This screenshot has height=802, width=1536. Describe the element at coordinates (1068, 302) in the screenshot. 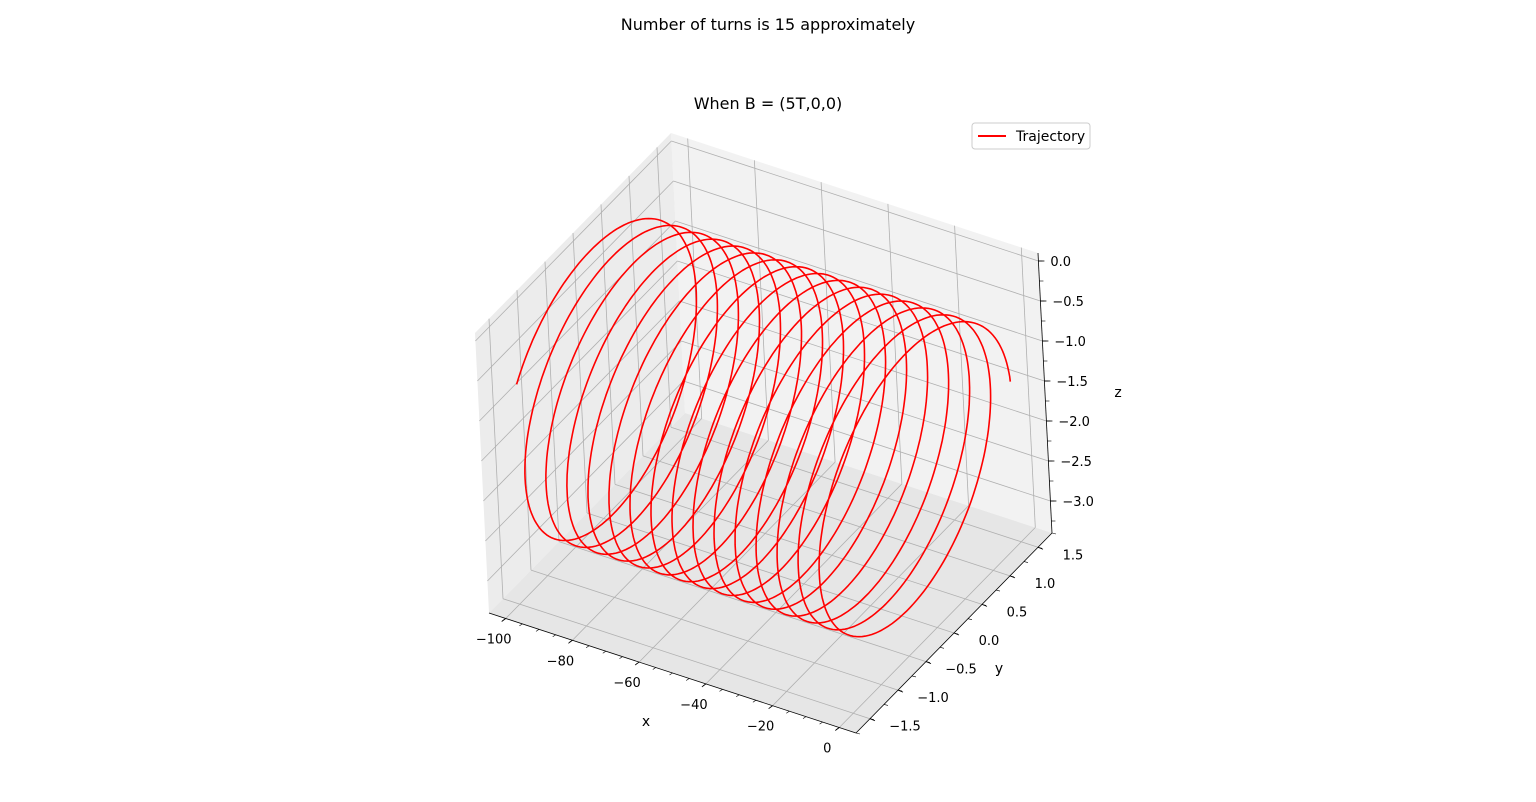

I see `z-tick-label: −0.5` at that location.